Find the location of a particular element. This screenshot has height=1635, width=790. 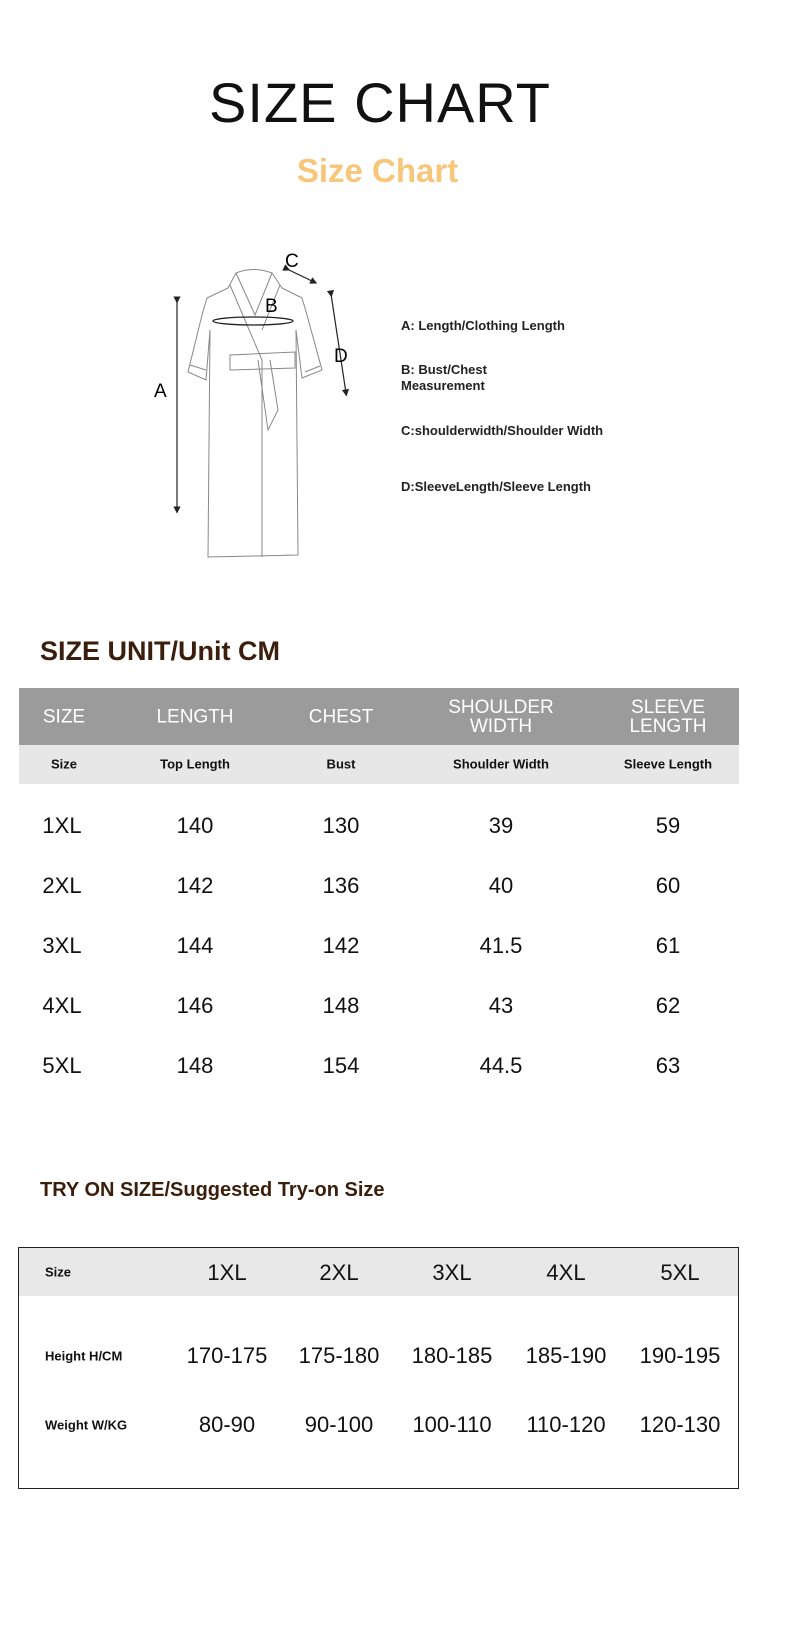

column-header: CHEST is located at coordinates (341, 717).